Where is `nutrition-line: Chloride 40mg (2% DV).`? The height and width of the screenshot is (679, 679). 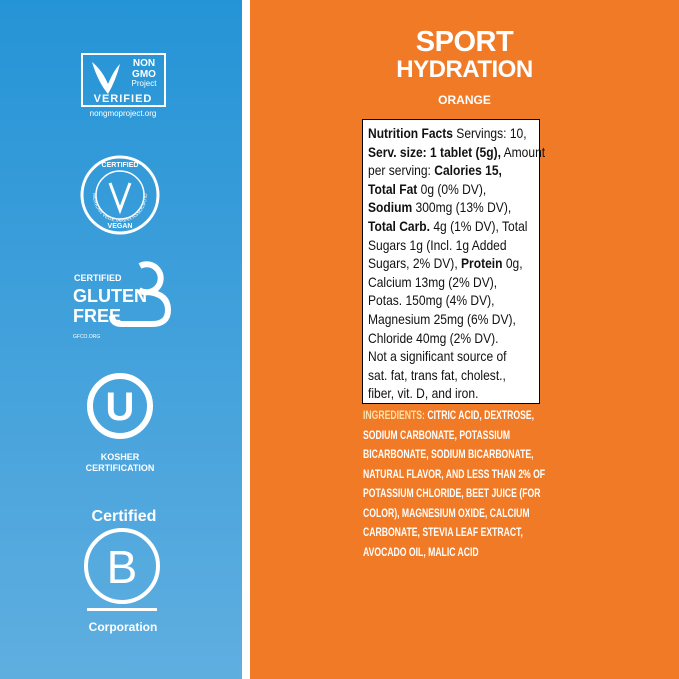 nutrition-line: Chloride 40mg (2% DV). is located at coordinates (454, 338).